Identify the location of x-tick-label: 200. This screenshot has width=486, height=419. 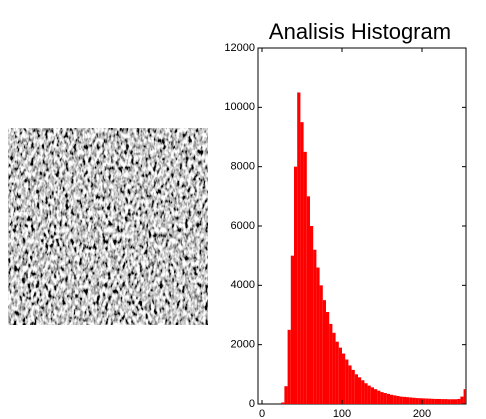
(422, 413).